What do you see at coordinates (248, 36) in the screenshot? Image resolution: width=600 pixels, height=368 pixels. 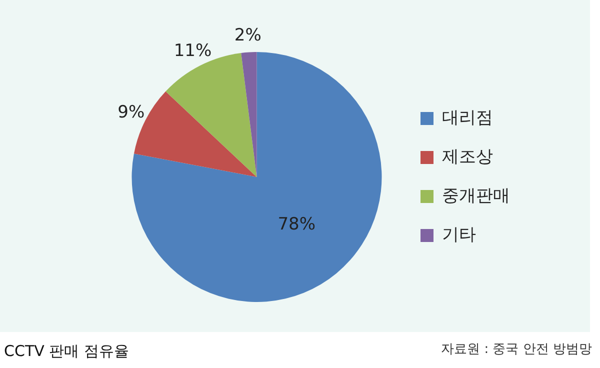 I see `data-label: 2%` at bounding box center [248, 36].